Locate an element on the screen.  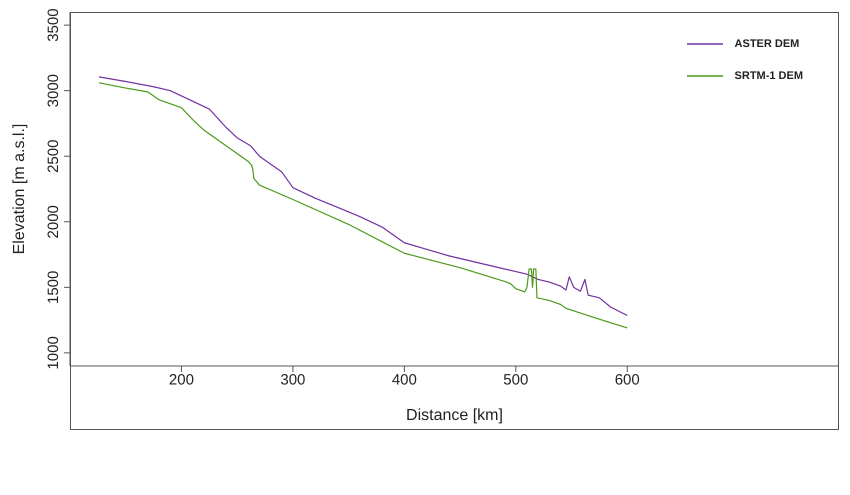
x-tick-label: 500 is located at coordinates (515, 380).